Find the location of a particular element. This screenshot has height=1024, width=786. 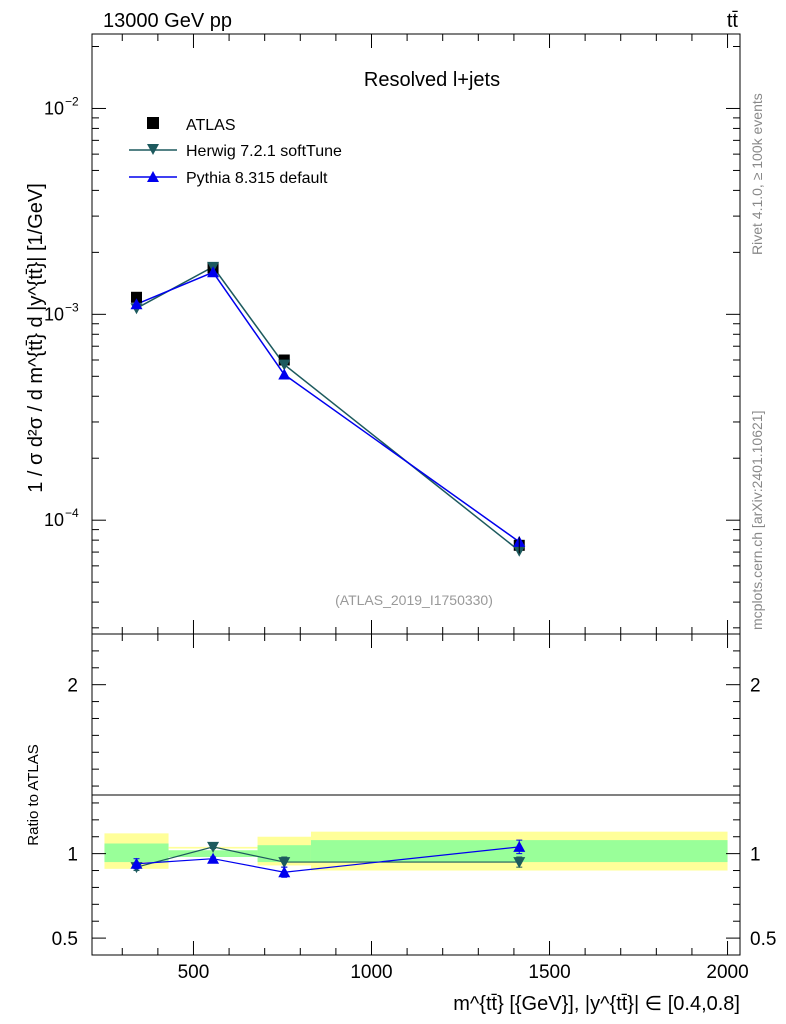

ratio-y-tick-label: 2 is located at coordinates (72, 686).